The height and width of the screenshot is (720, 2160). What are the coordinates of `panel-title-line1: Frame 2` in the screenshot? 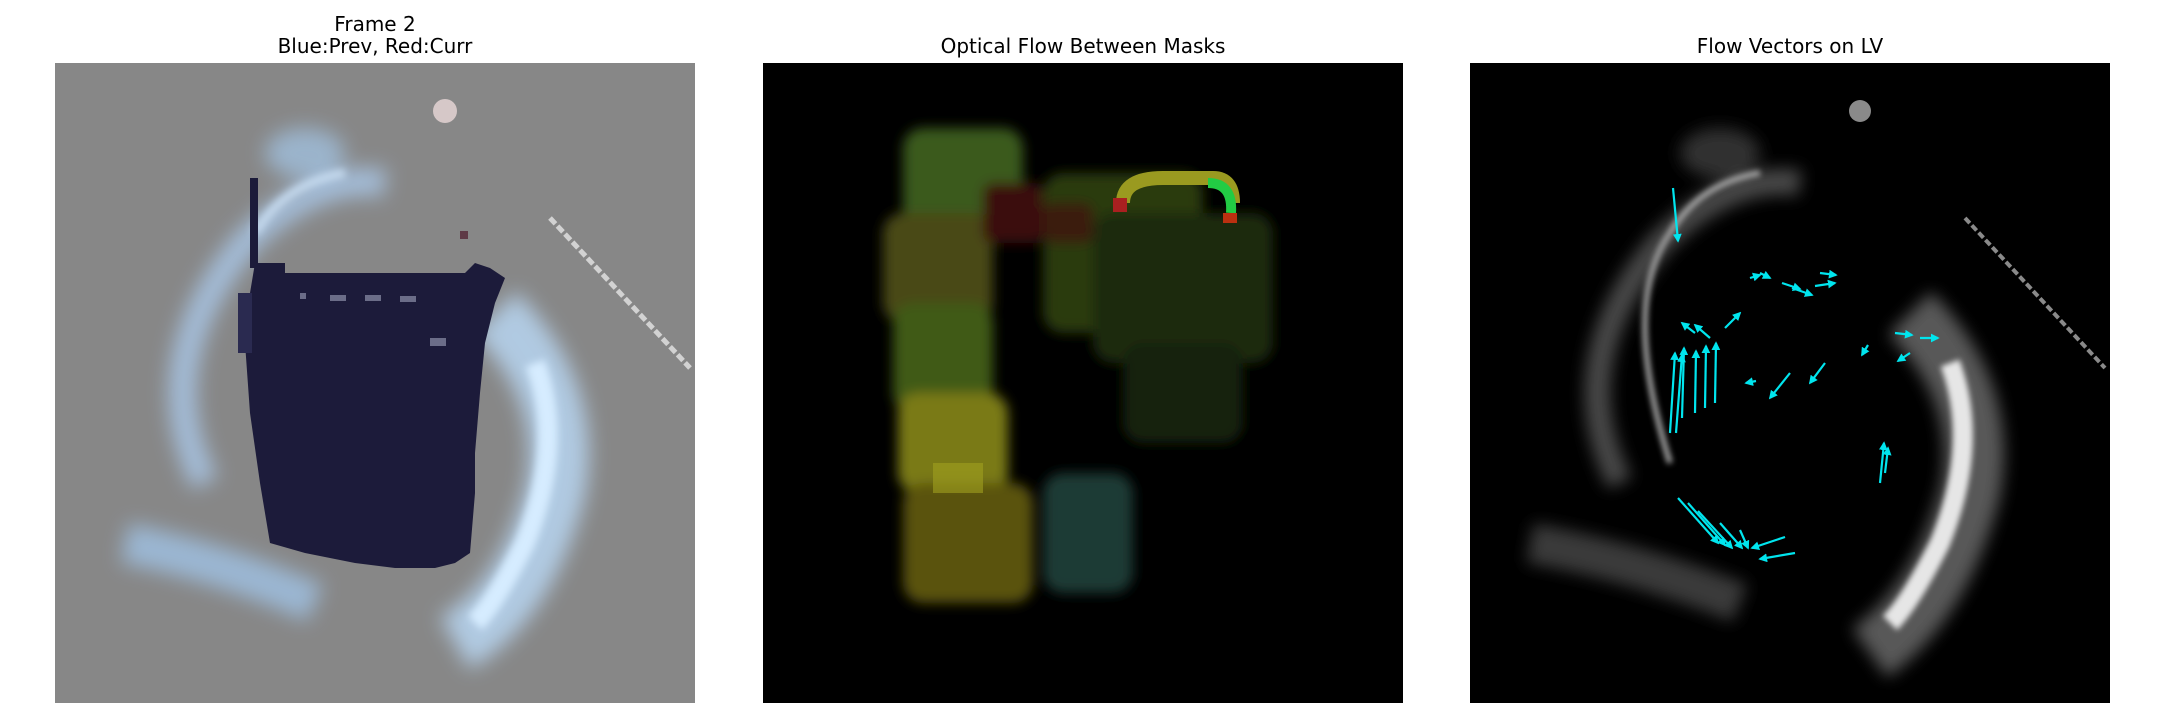 It's located at (375, 24).